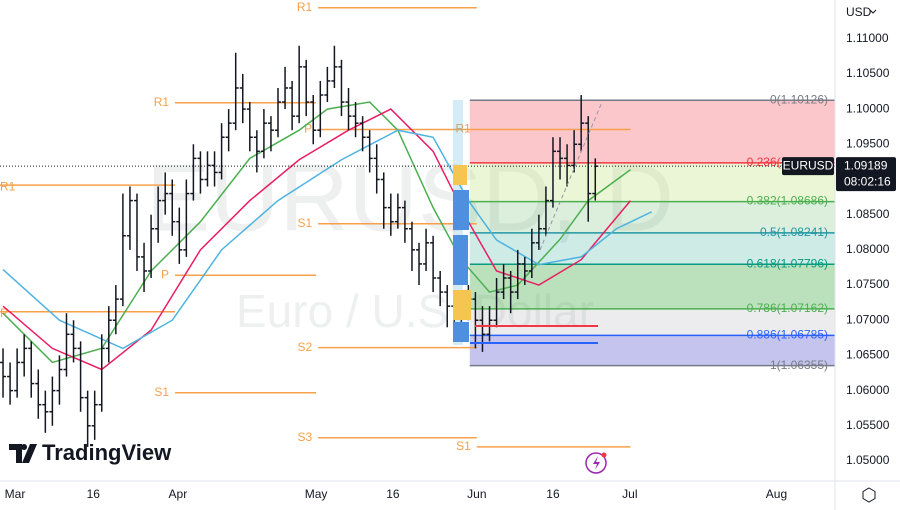  Describe the element at coordinates (629, 494) in the screenshot. I see `x-tick-label: Jul` at that location.